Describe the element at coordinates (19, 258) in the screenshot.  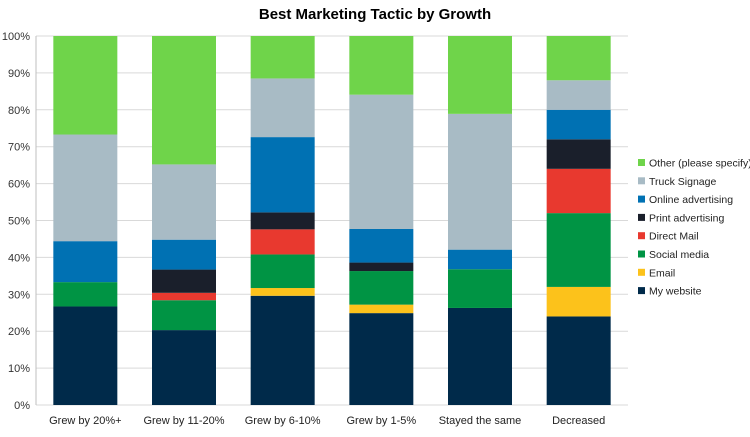
I see `y-tick-label: 40%` at that location.